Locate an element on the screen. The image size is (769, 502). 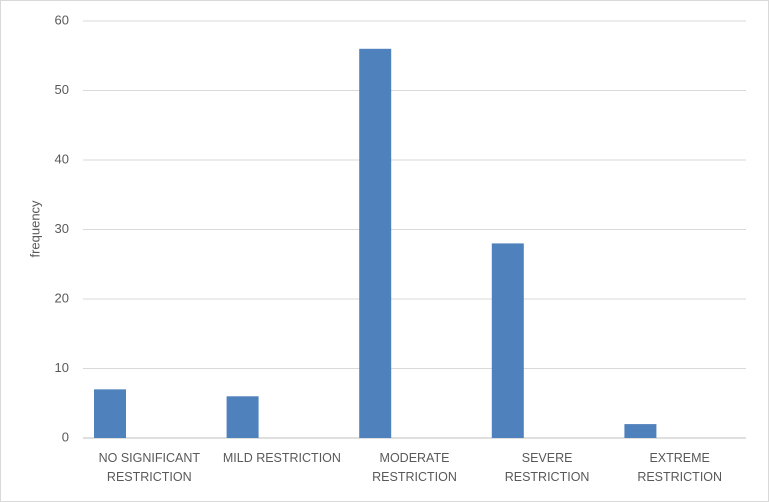
y-axis-label: frequency is located at coordinates (34, 229).